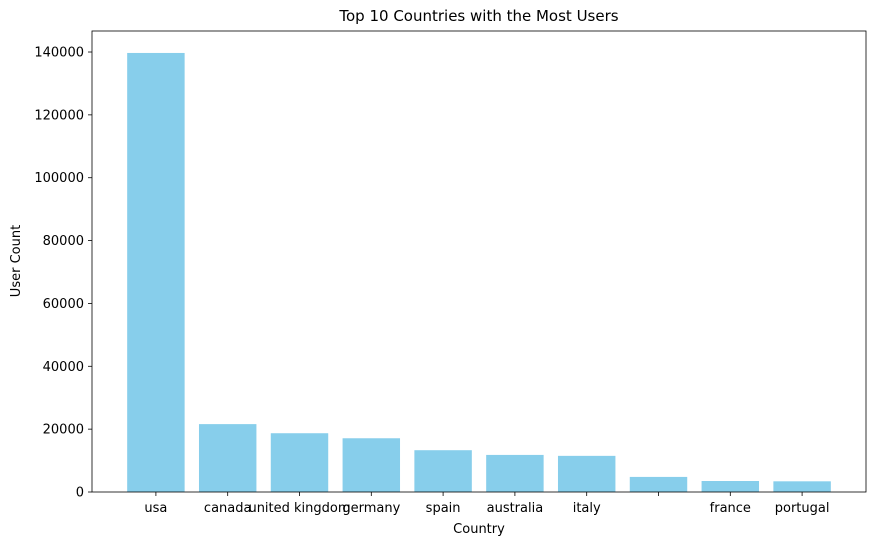 The width and height of the screenshot is (877, 545). Describe the element at coordinates (63, 430) in the screenshot. I see `y-tick-label: 20000` at that location.